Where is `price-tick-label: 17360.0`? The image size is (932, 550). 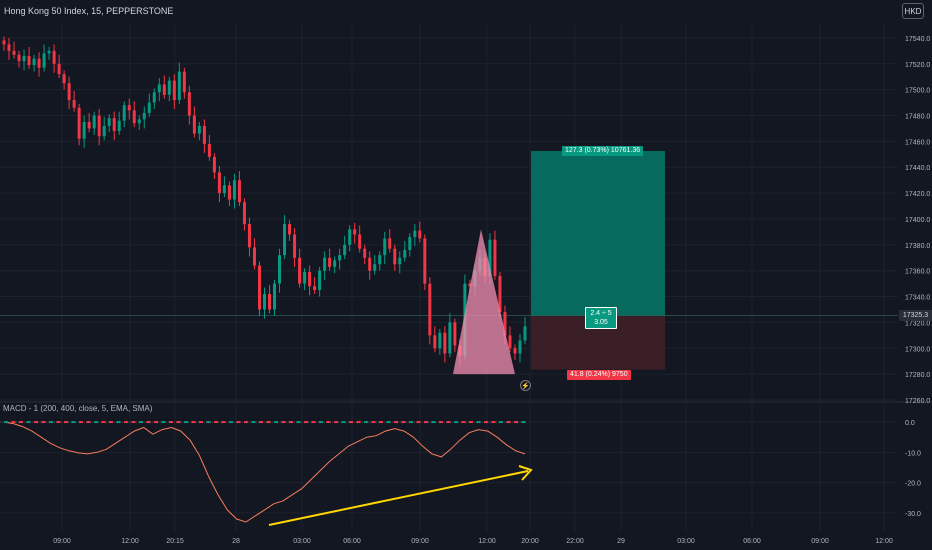 price-tick-label: 17360.0 is located at coordinates (917, 272).